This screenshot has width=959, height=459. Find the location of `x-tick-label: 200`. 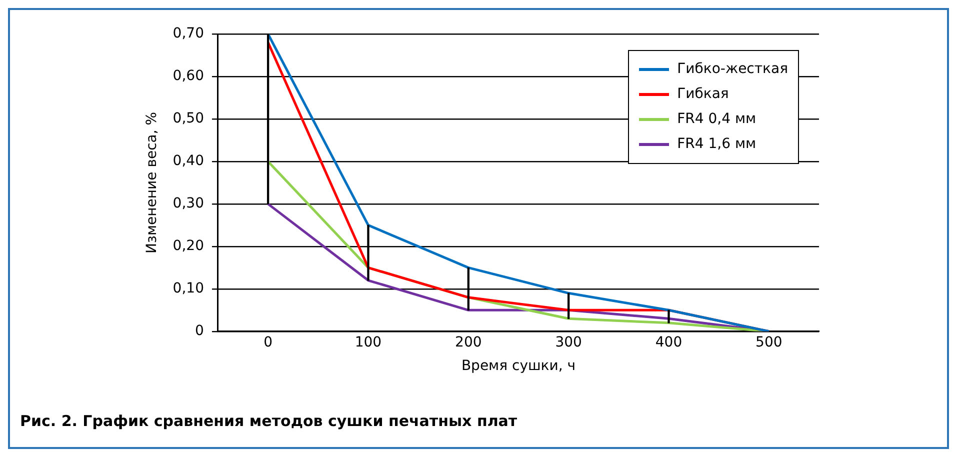

x-tick-label: 200 is located at coordinates (468, 342).